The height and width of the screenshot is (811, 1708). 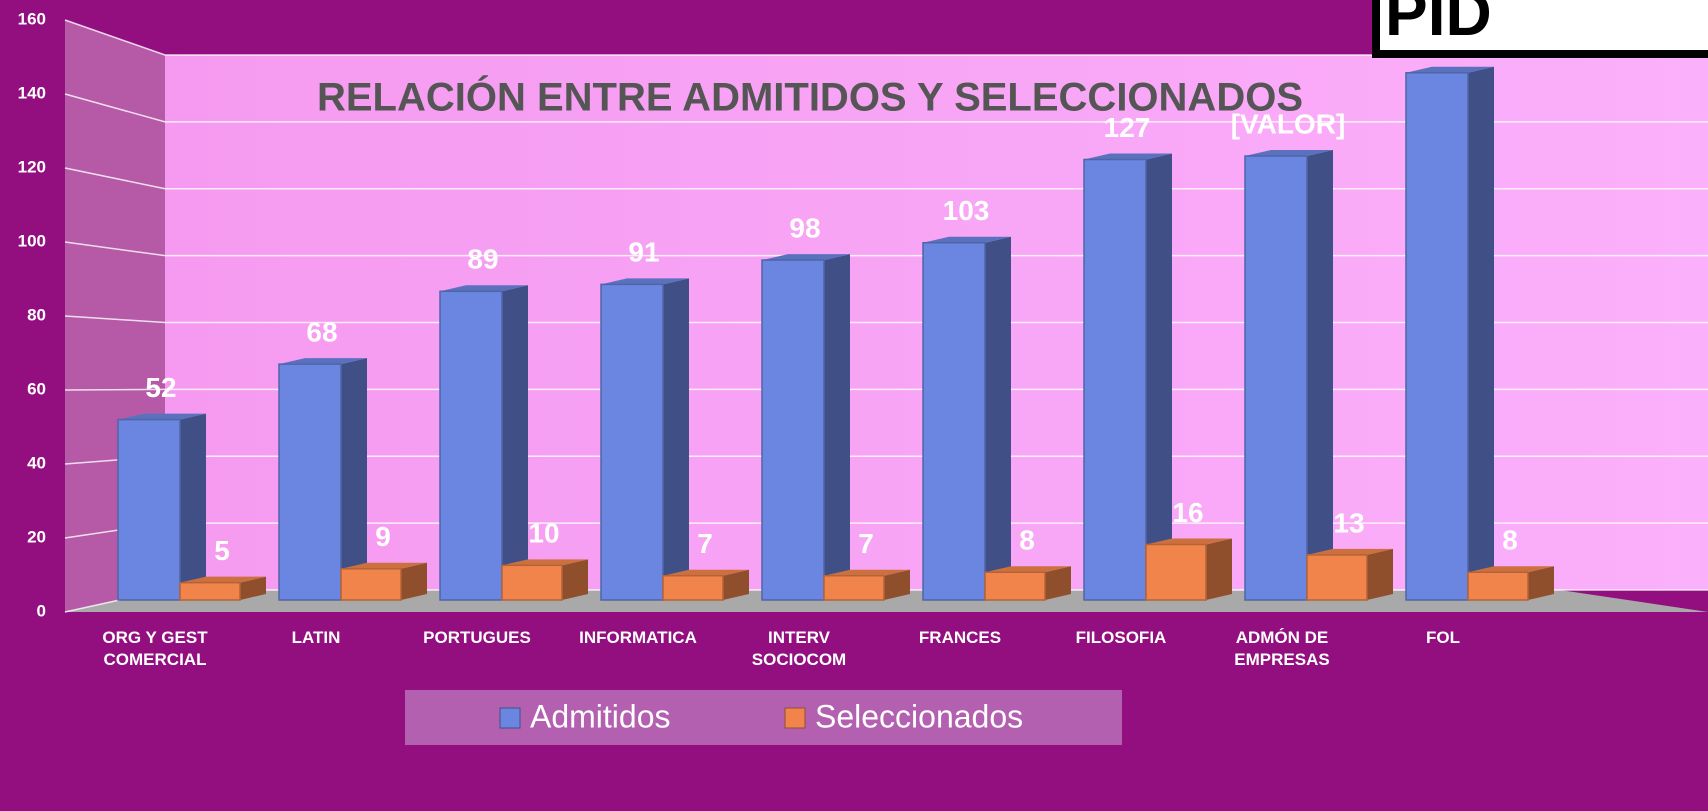 I want to click on y-tick-label: 0, so click(x=41, y=610).